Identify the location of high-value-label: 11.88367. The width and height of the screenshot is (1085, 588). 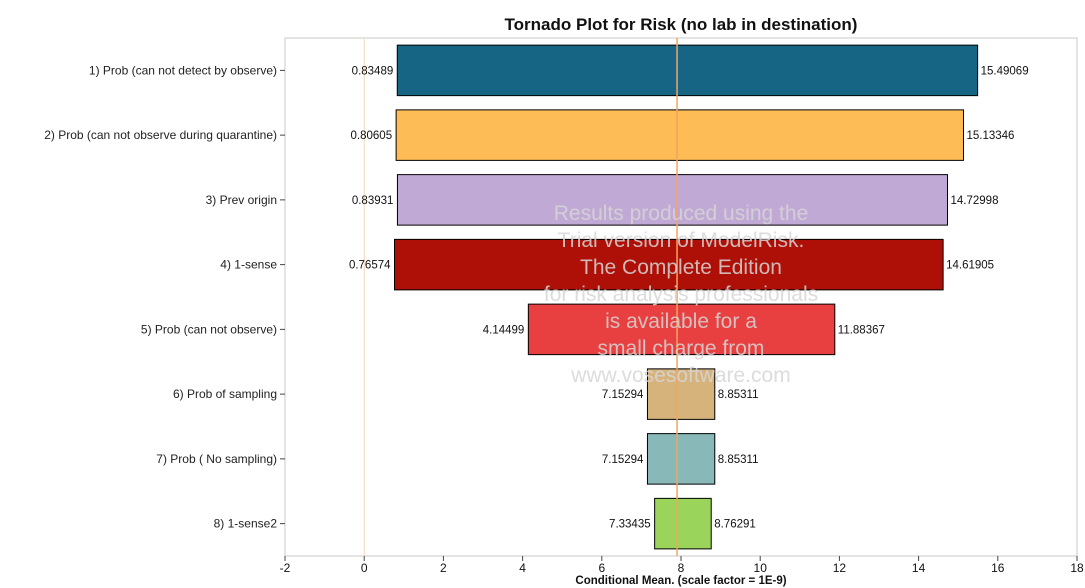
(861, 330).